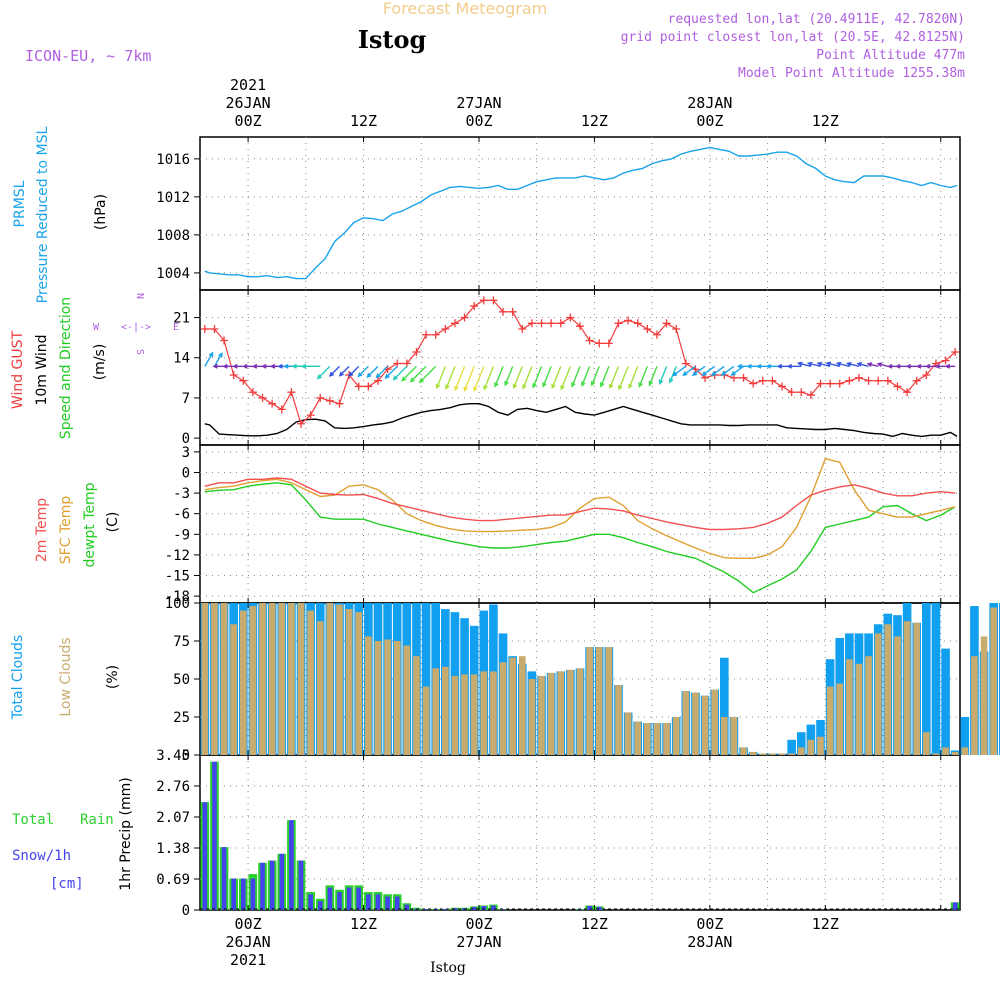  I want to click on wind-ytick-label: 21, so click(181, 319).